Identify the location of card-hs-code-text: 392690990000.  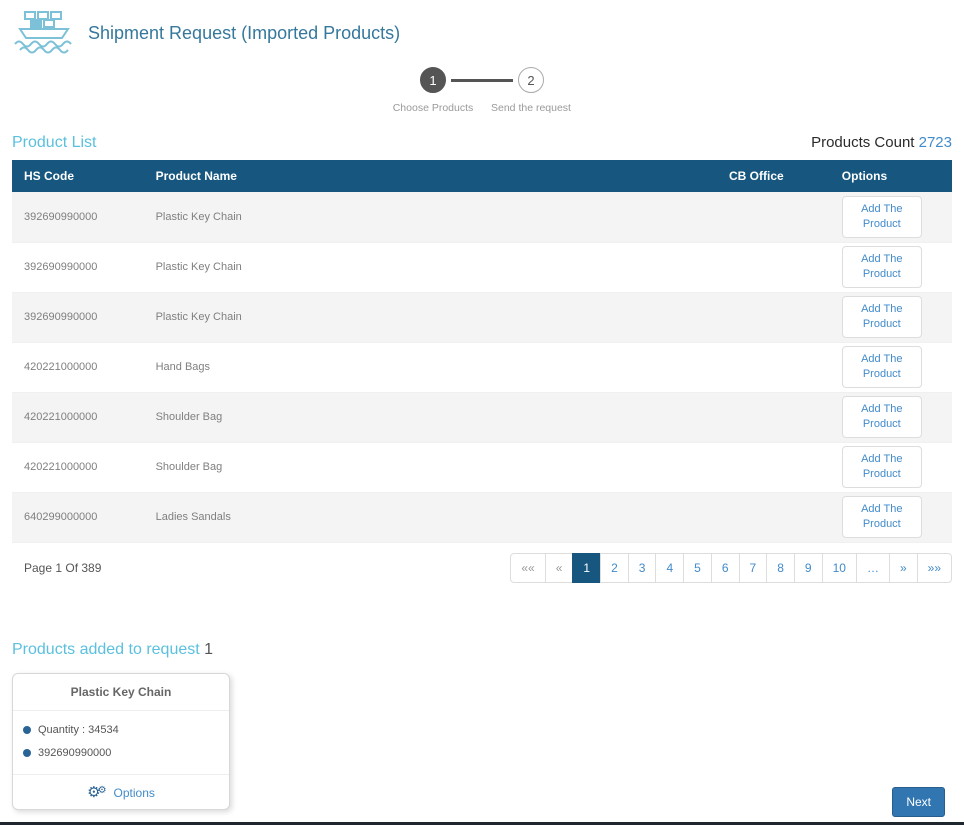
(75, 752).